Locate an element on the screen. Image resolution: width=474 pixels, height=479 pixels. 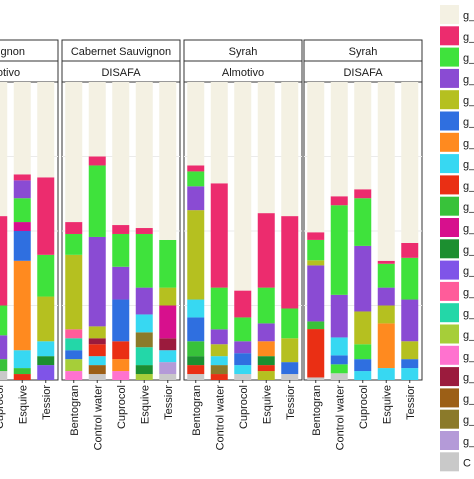
facet-strip-label: Almotivo is located at coordinates (243, 73).